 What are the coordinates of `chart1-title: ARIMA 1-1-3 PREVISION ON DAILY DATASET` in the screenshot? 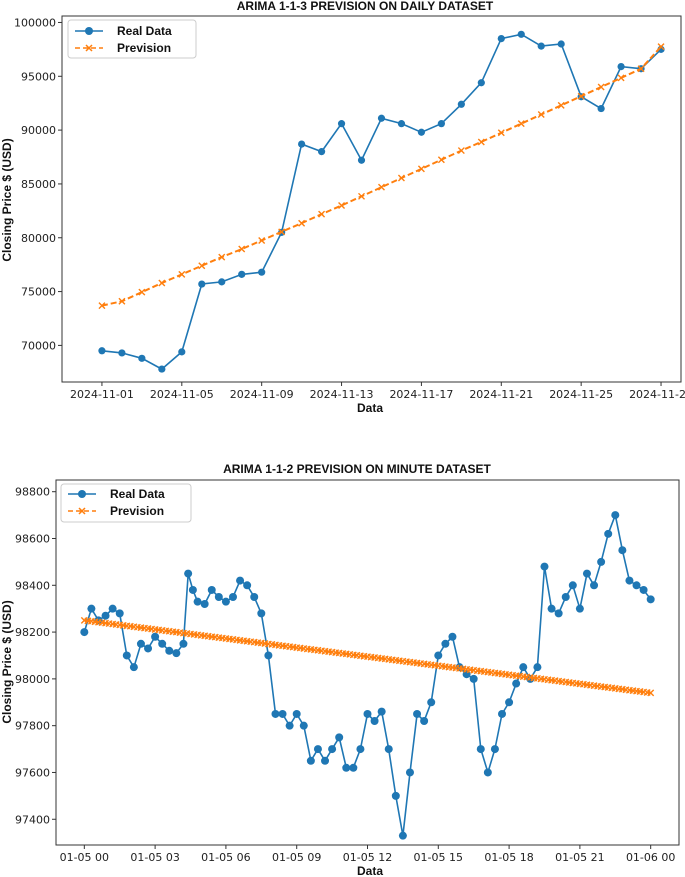 It's located at (365, 6).